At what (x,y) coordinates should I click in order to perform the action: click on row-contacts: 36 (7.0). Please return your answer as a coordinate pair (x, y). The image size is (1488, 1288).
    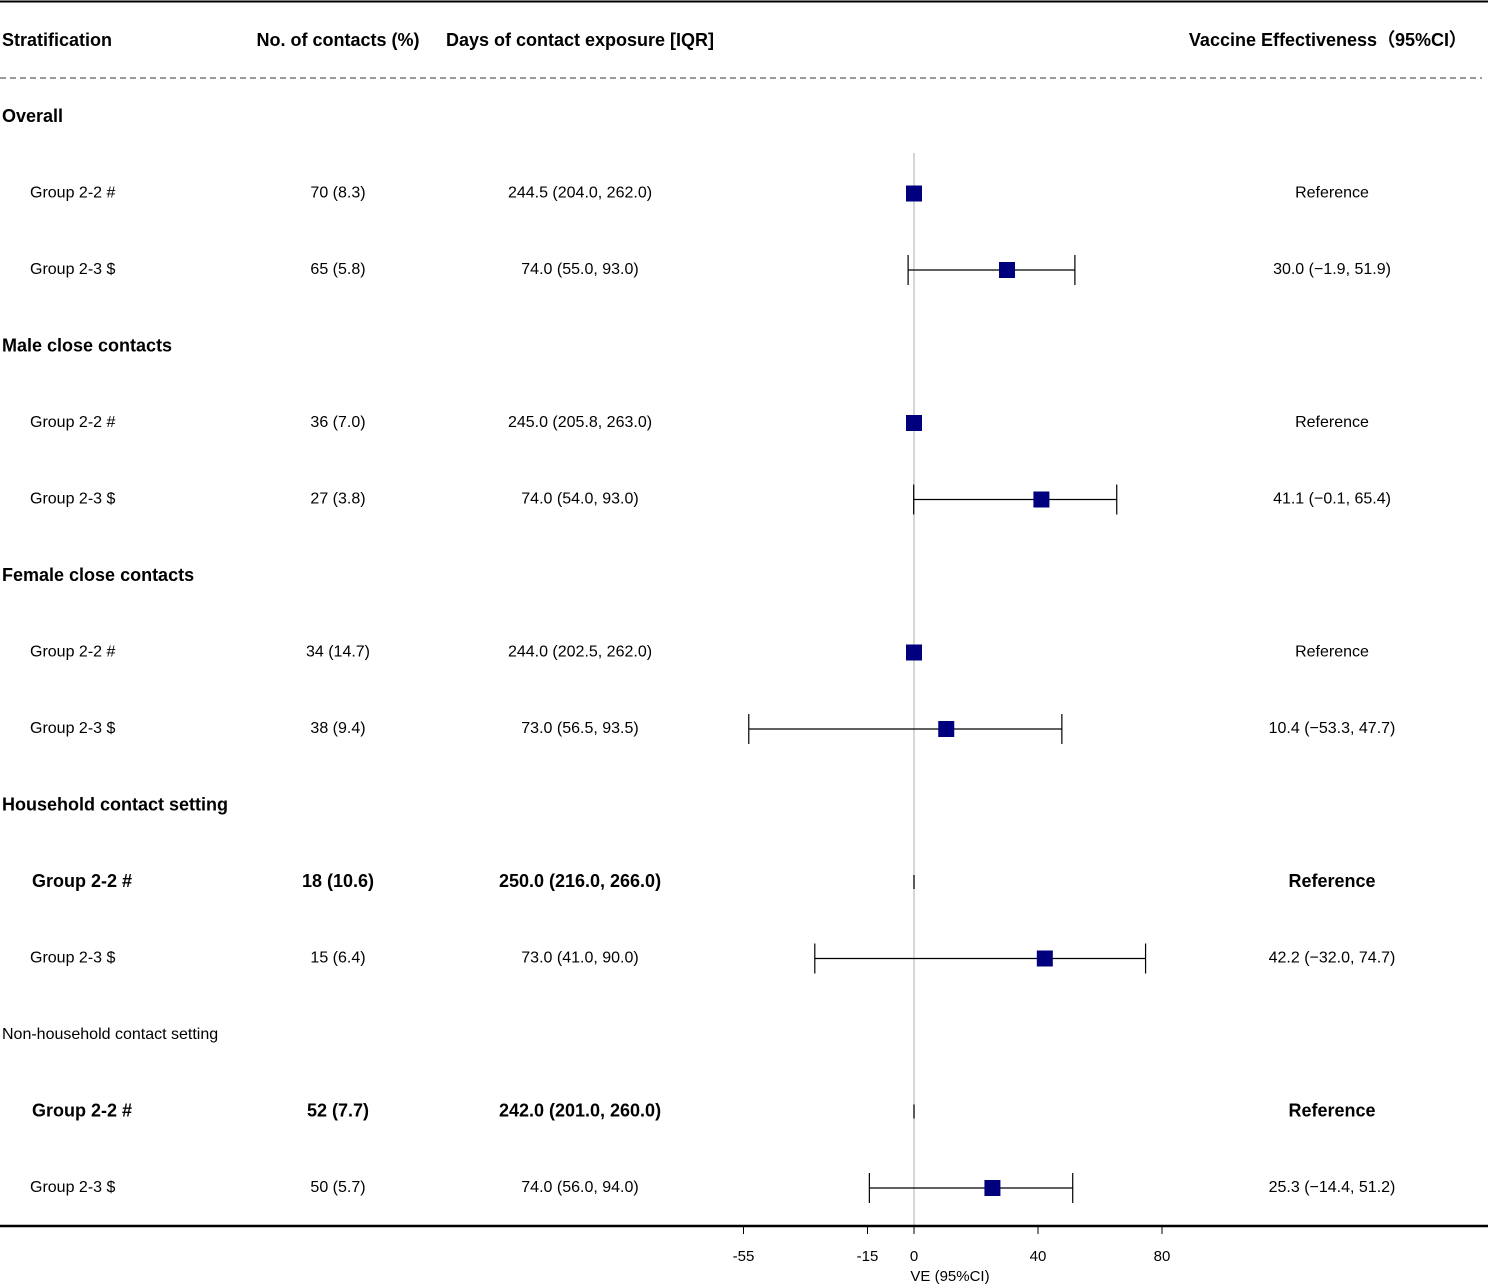
    Looking at the image, I should click on (337, 422).